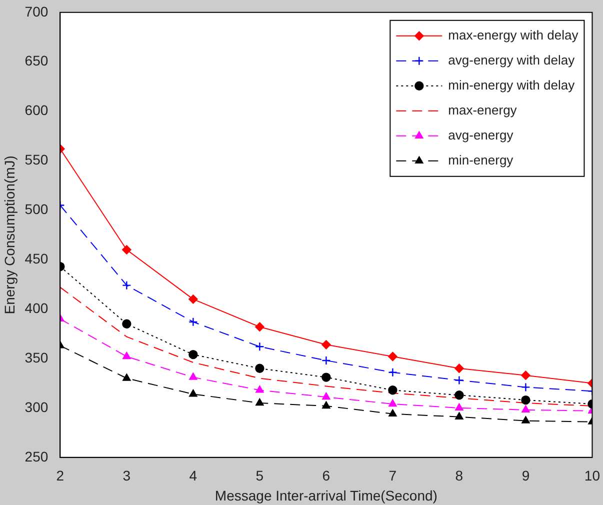 The height and width of the screenshot is (505, 603). Describe the element at coordinates (483, 110) in the screenshot. I see `legend-label: max-energy` at that location.